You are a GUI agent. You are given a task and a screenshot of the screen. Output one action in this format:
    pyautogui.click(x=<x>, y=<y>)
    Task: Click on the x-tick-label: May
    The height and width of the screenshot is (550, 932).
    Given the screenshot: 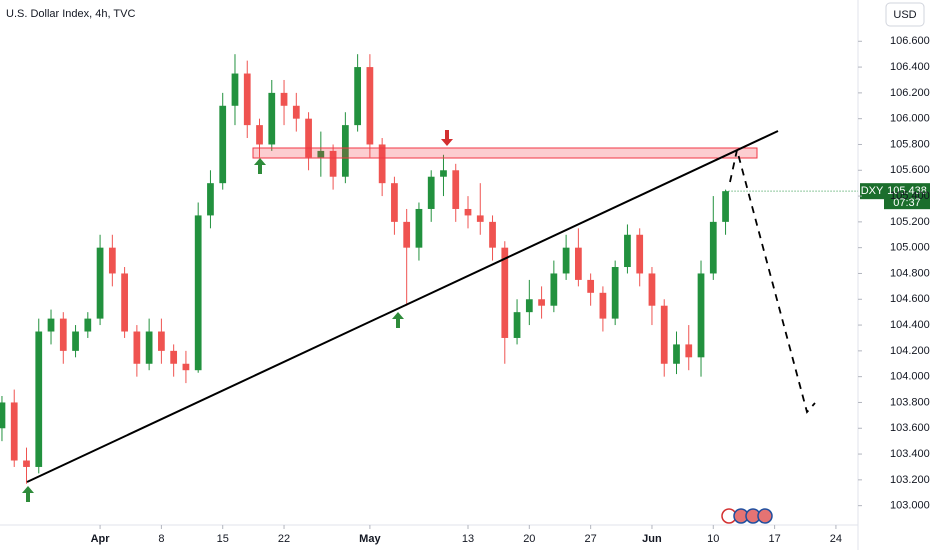 What is the action you would take?
    pyautogui.click(x=370, y=539)
    